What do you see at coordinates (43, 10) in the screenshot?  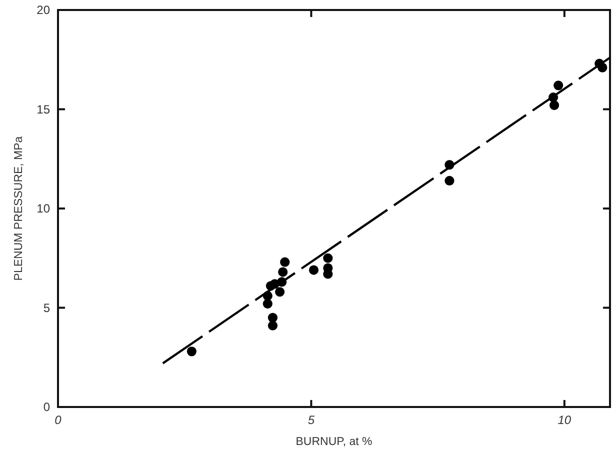 I see `y-tick-label: 20` at bounding box center [43, 10].